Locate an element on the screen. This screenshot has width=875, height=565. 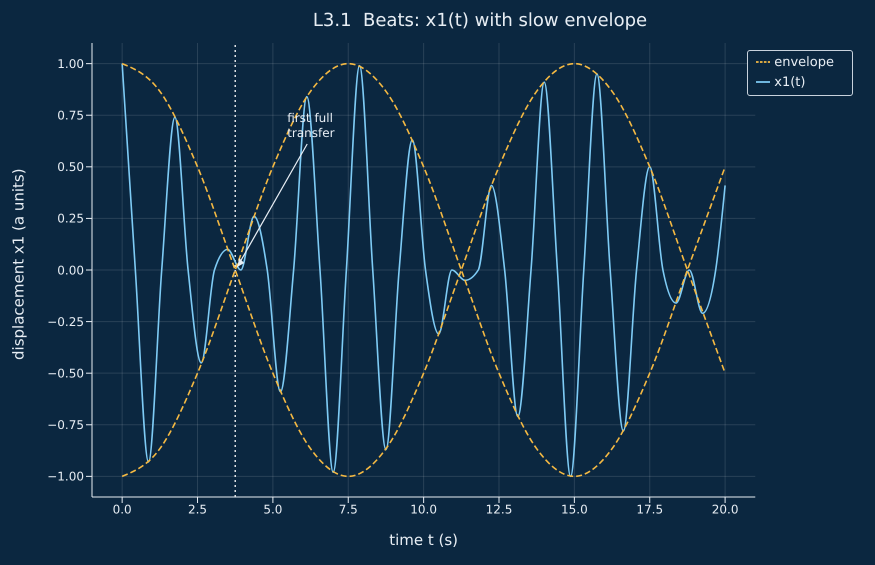
x-tick-label: 12.5 is located at coordinates (499, 509).